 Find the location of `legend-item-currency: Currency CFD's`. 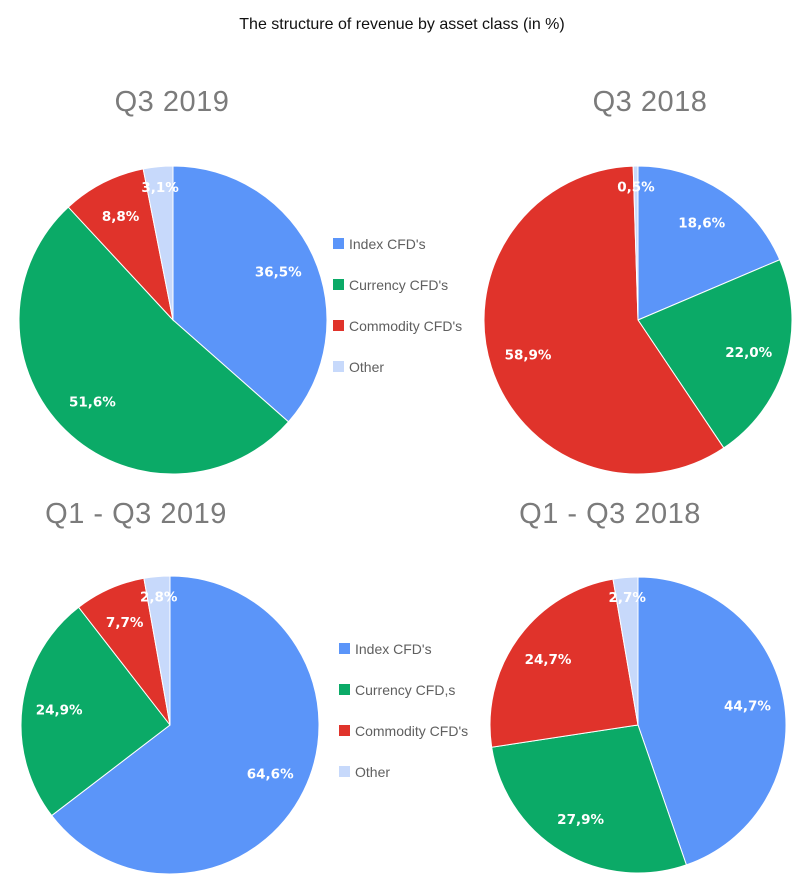

legend-item-currency: Currency CFD's is located at coordinates (397, 284).